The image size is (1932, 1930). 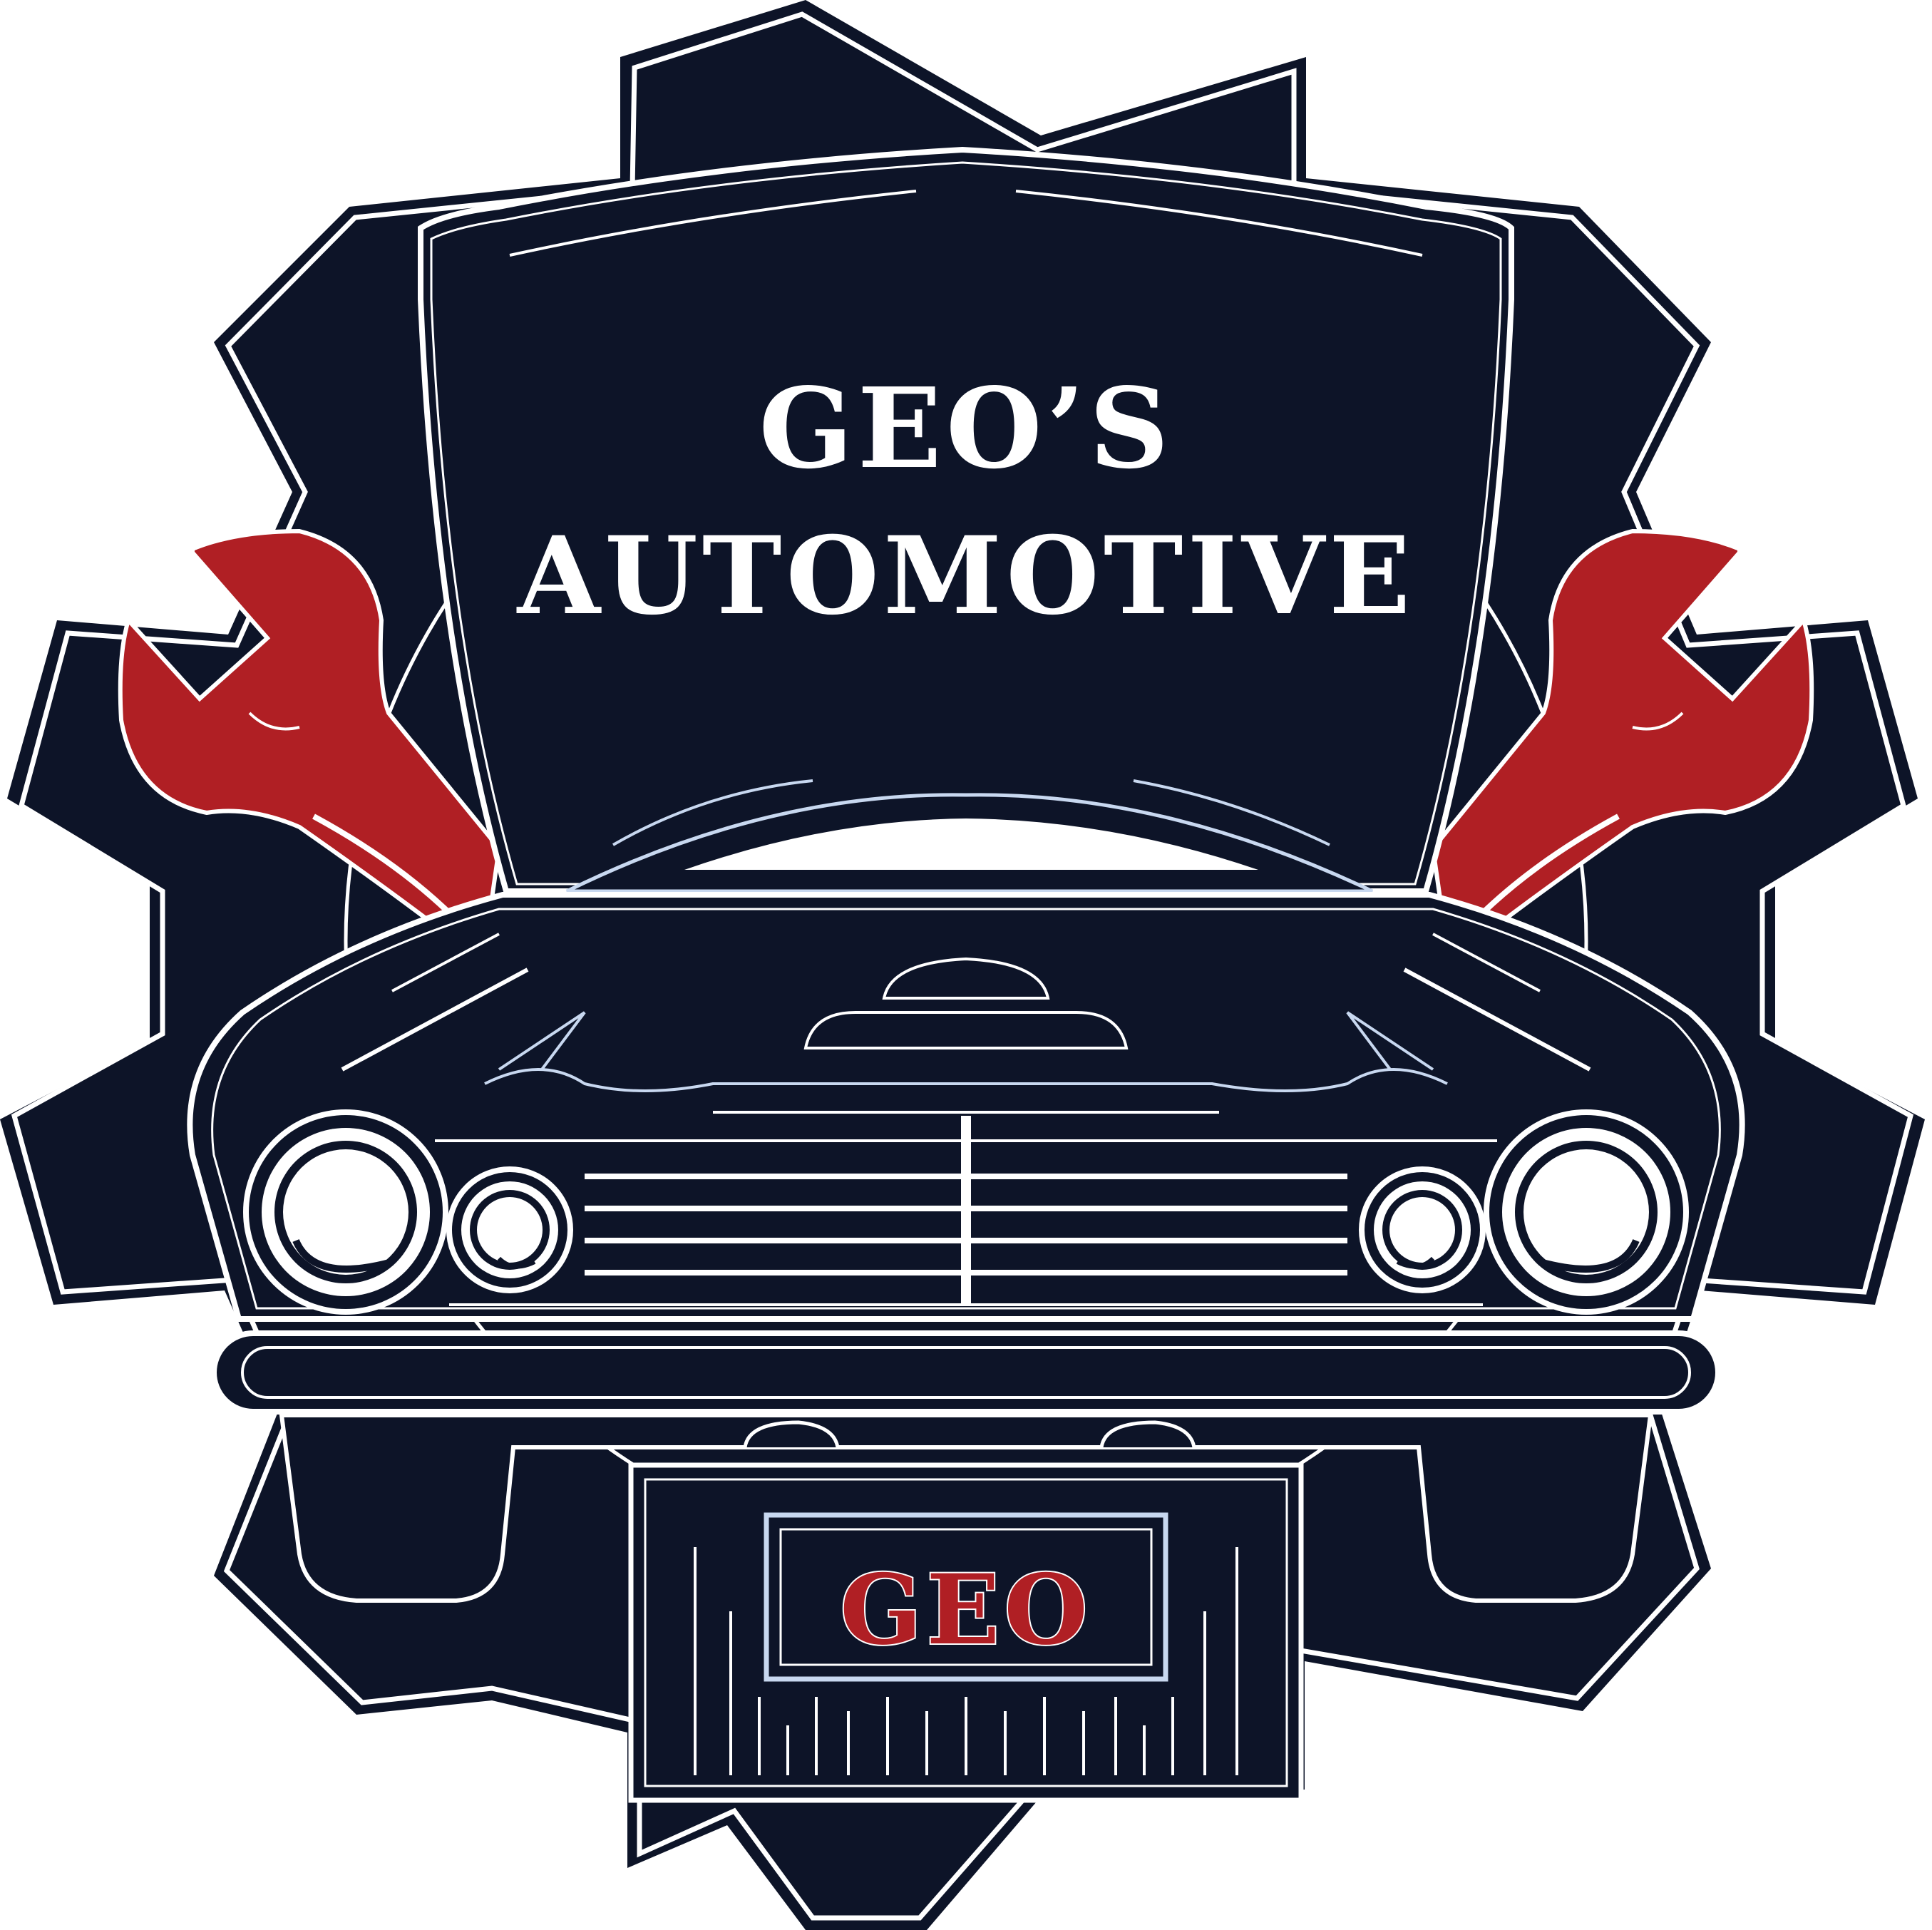 I want to click on license-plate-icon: GEO, so click(x=966, y=1632).